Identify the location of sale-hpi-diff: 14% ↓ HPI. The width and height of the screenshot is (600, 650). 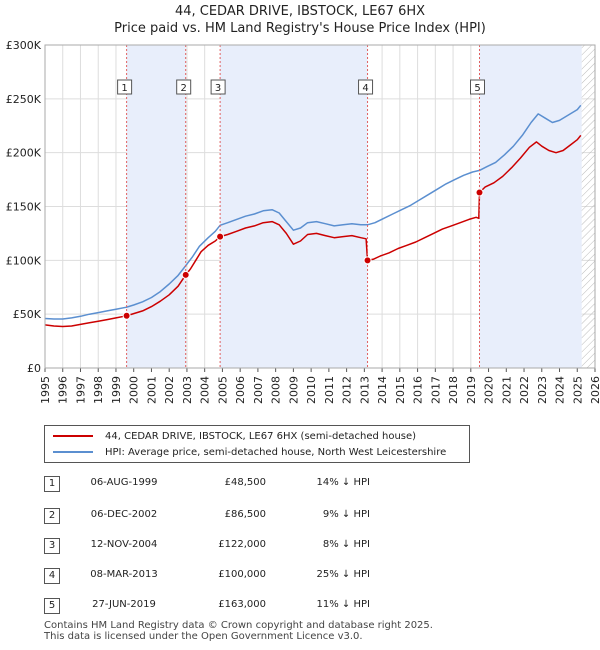
(343, 482).